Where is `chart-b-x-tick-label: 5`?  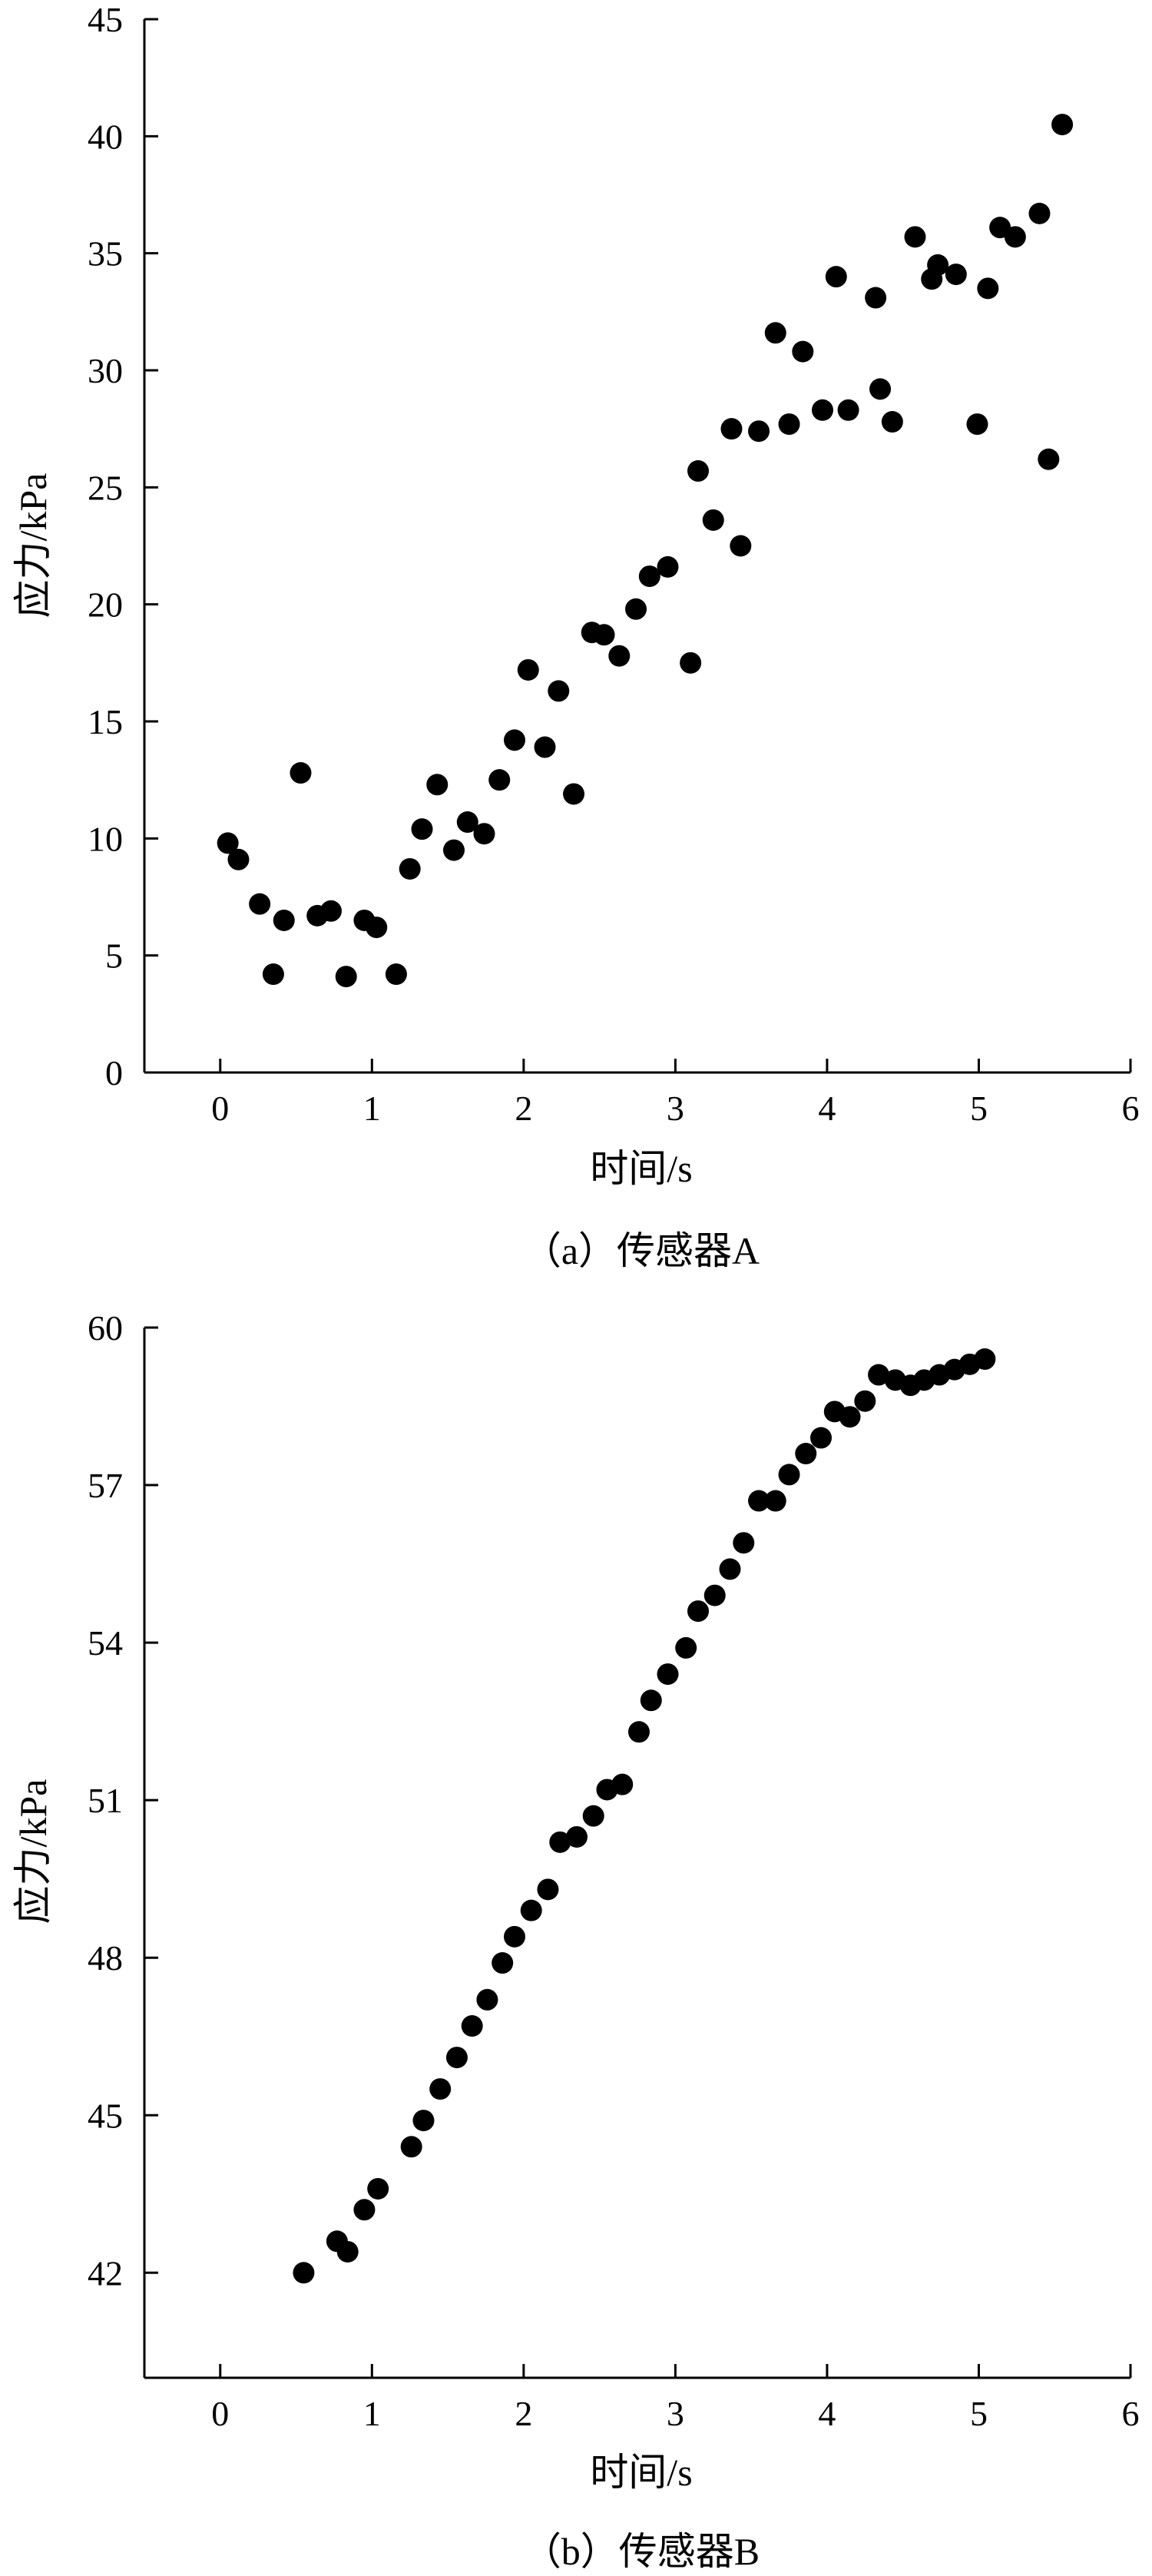 chart-b-x-tick-label: 5 is located at coordinates (979, 2413).